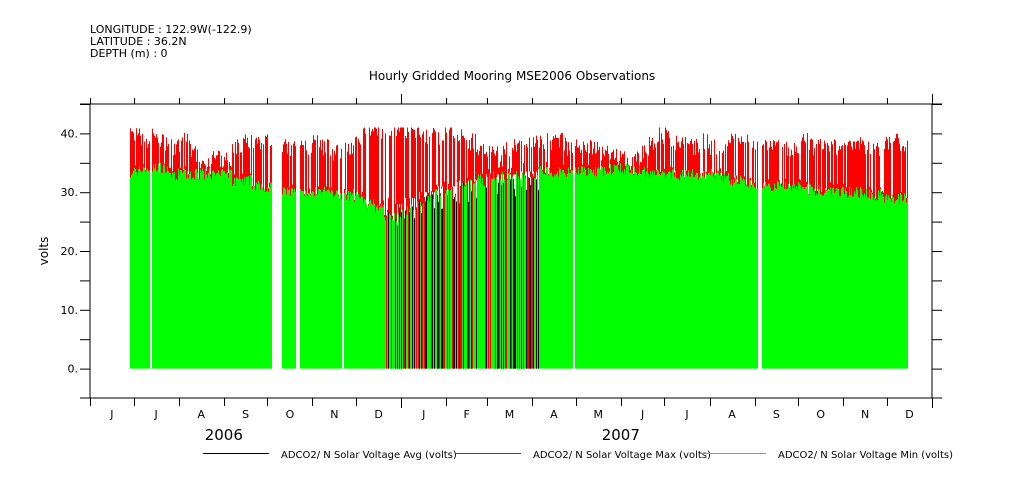  What do you see at coordinates (369, 455) in the screenshot?
I see `legend-label: ADCO2/ N Solar Voltage Avg (volts)` at bounding box center [369, 455].